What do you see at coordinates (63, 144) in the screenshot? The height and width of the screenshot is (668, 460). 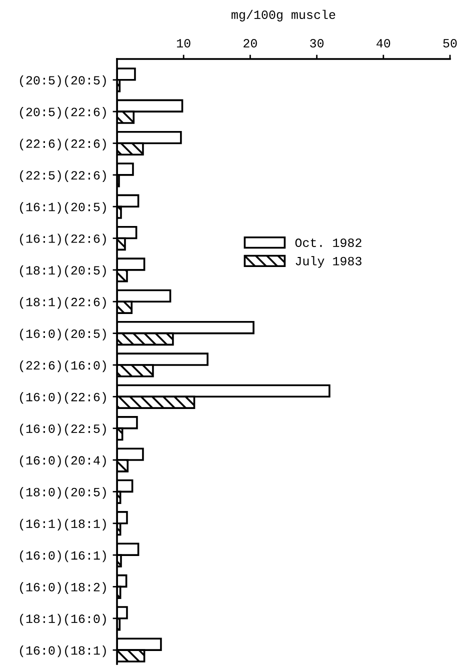 I see `y-tick-label: (22:6)(22:6)` at bounding box center [63, 144].